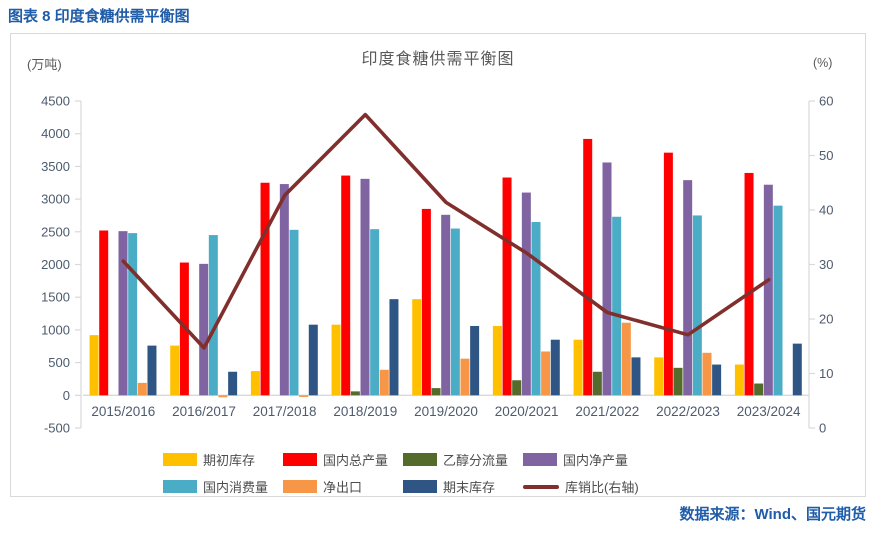  What do you see at coordinates (797, 369) in the screenshot?
I see `bar-期末库存-2023/2024` at bounding box center [797, 369].